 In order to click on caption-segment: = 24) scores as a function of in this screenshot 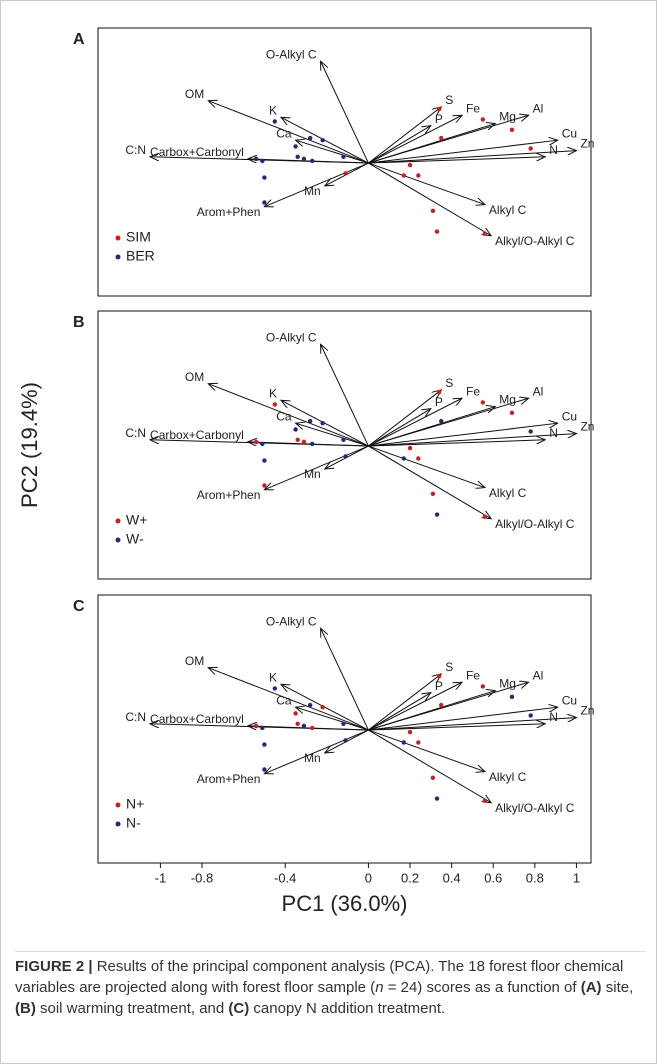, I will do `click(482, 987)`.